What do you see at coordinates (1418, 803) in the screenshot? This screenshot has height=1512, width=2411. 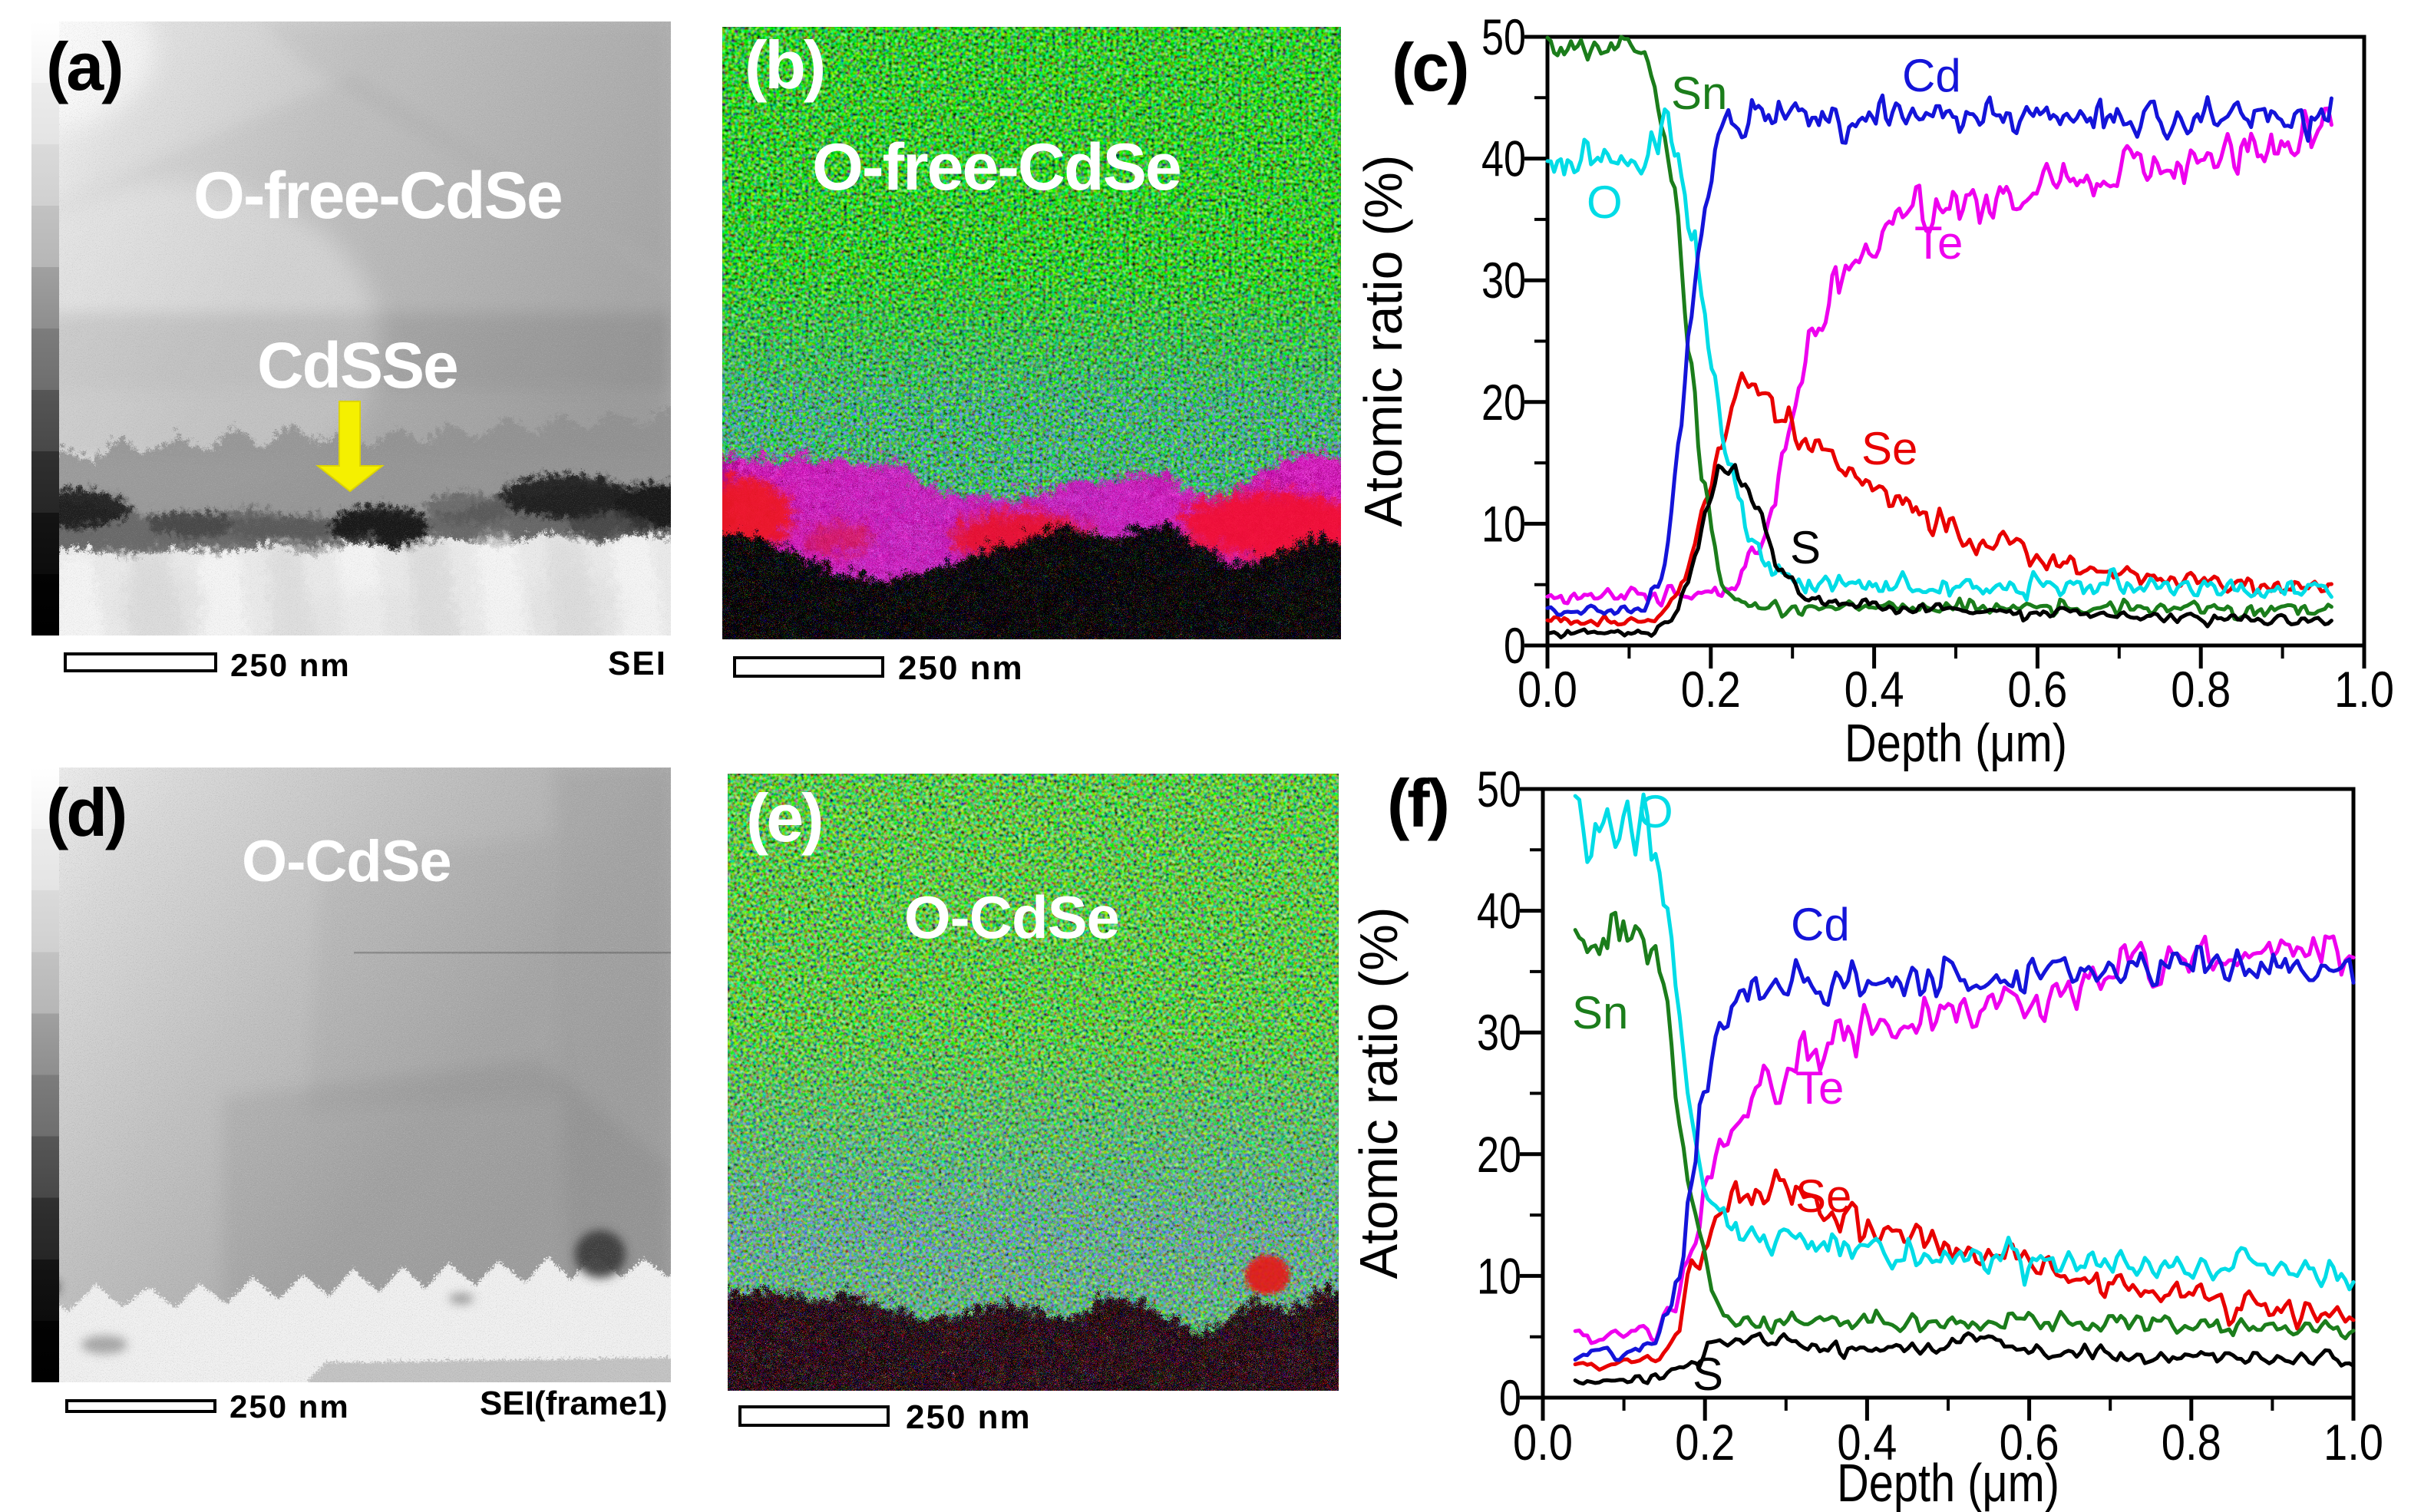 I see `svg-text: (f)` at bounding box center [1418, 803].